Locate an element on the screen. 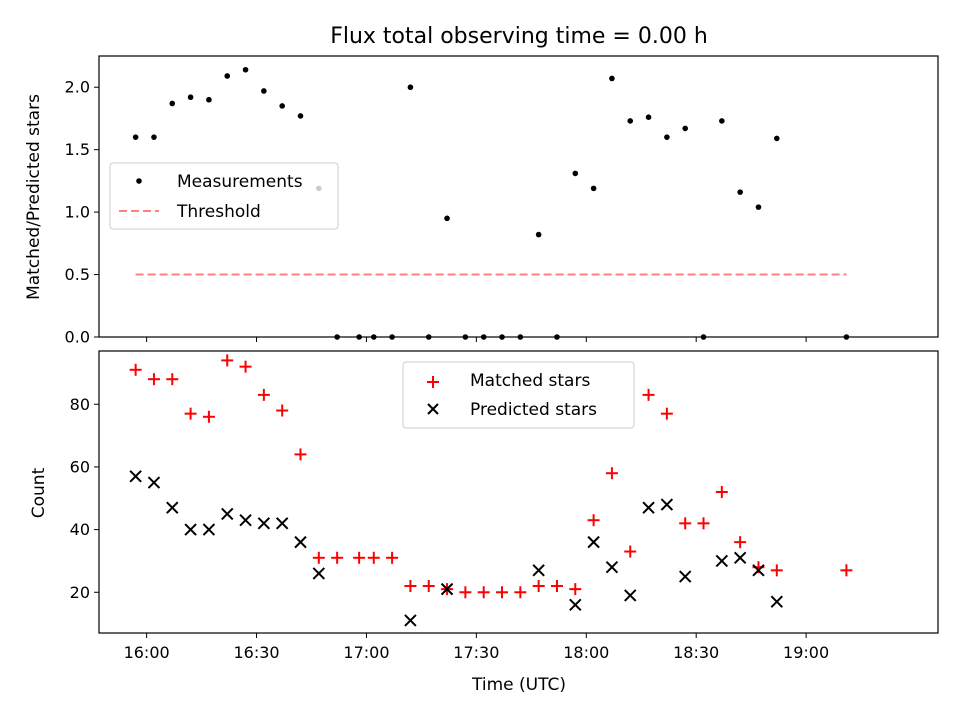  chart-title: Flux total observing time = 0.00 h is located at coordinates (519, 36).